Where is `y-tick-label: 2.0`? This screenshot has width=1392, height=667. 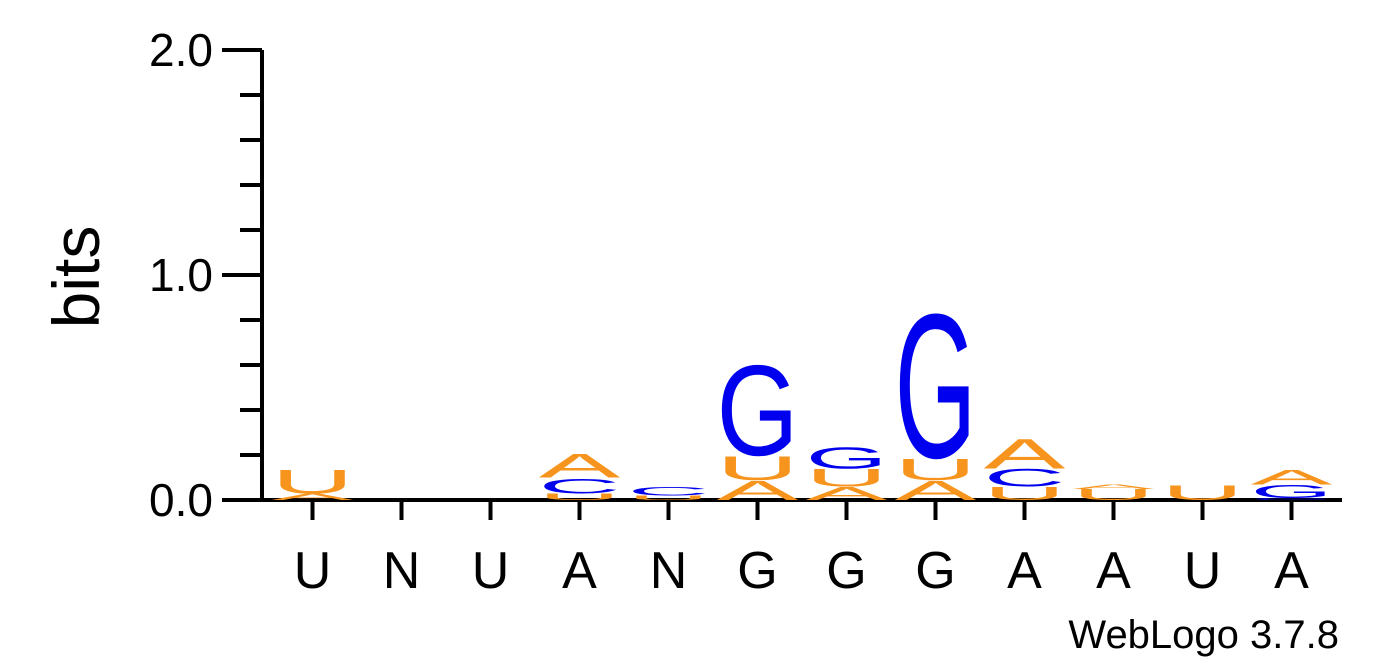 y-tick-label: 2.0 is located at coordinates (181, 50).